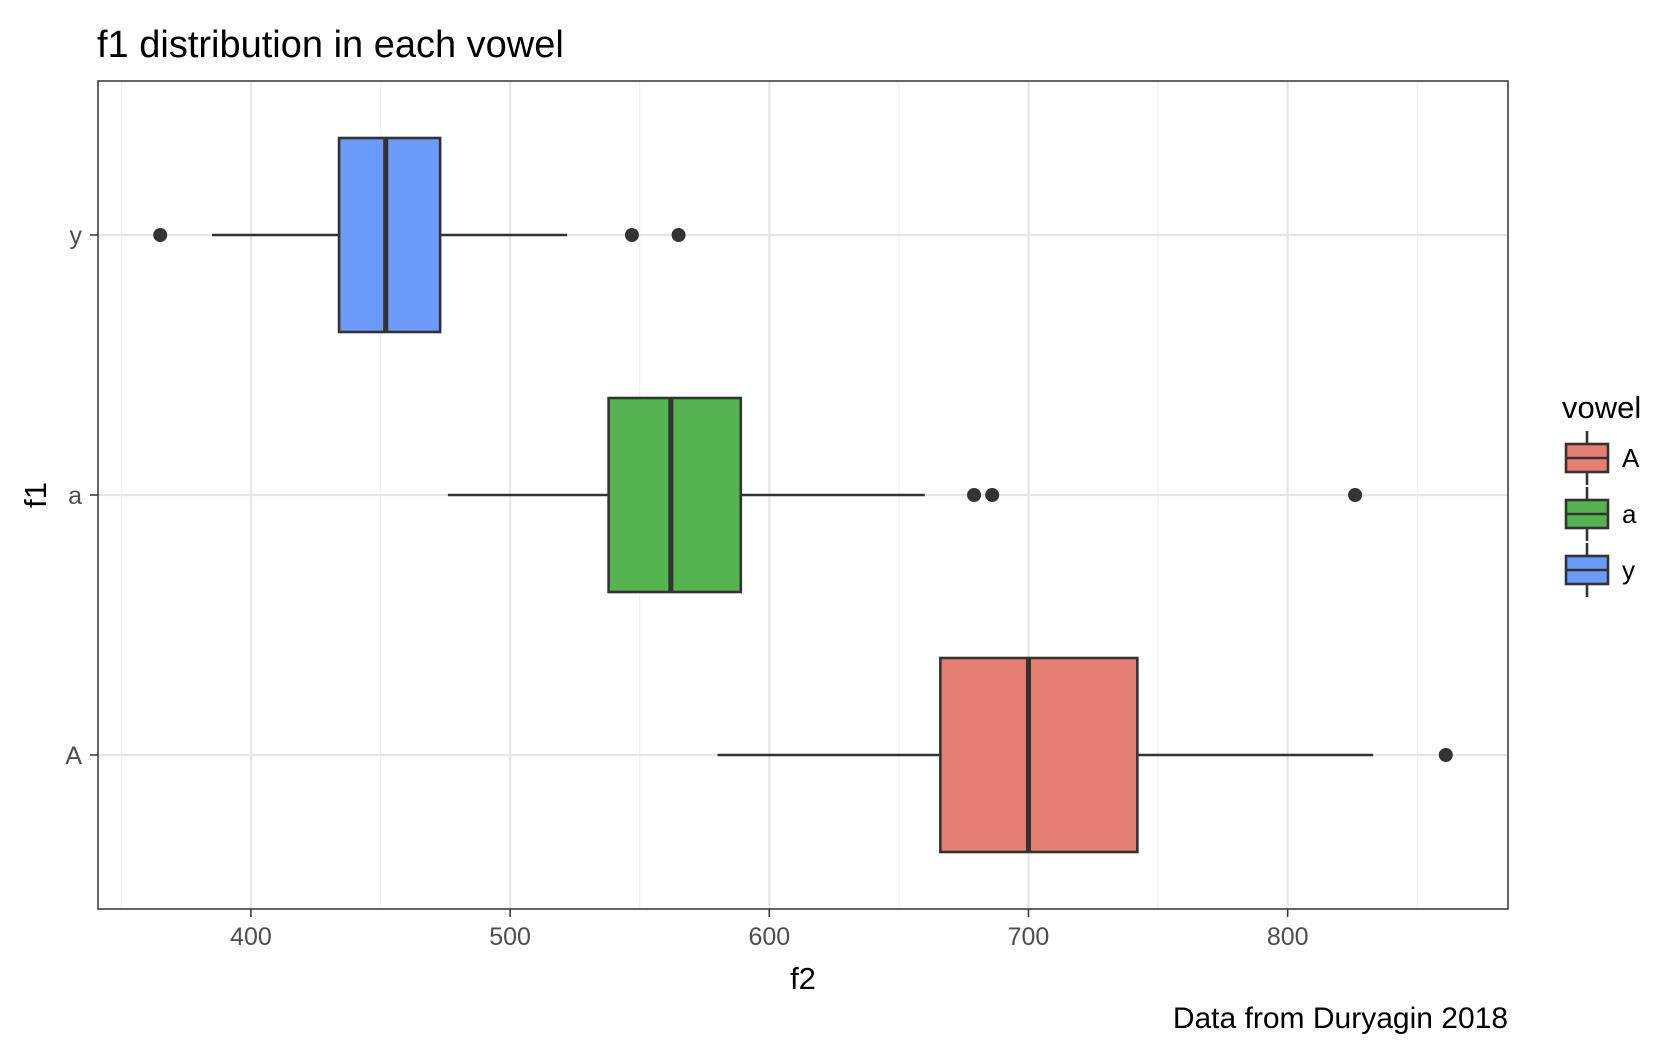 The width and height of the screenshot is (1660, 1055). Describe the element at coordinates (1288, 937) in the screenshot. I see `x-tick-label: 800` at that location.